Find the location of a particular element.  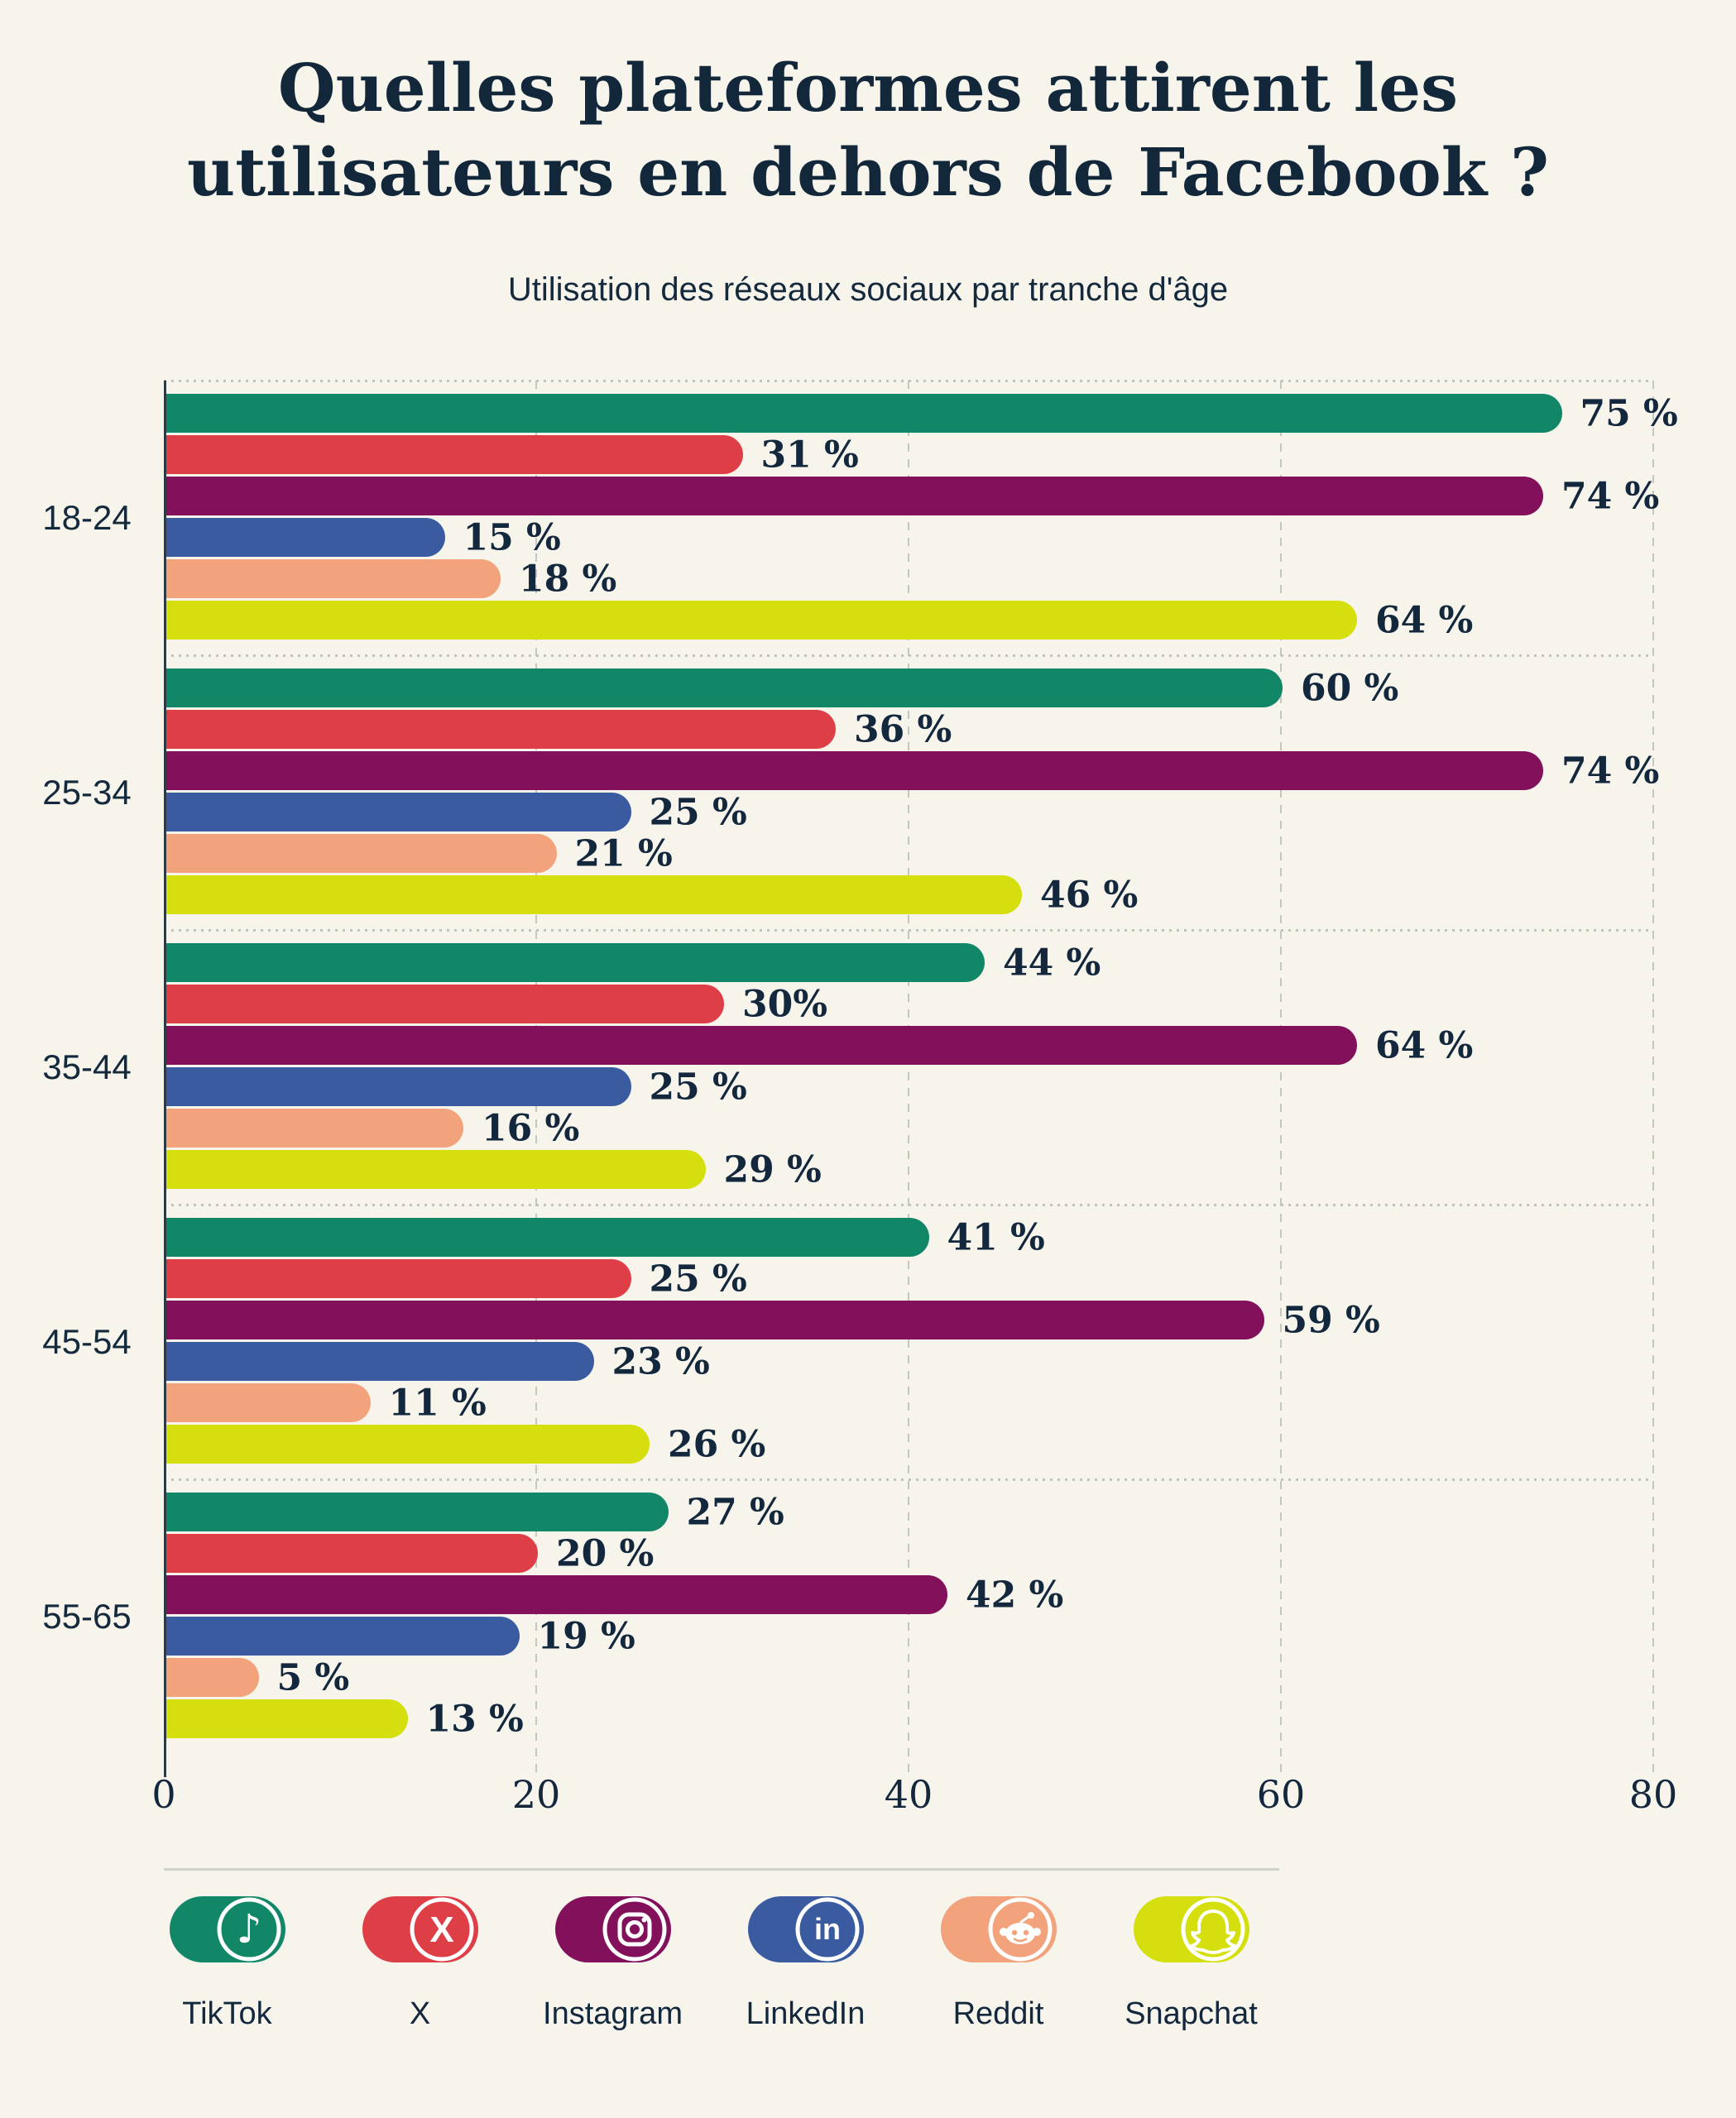

legend-label-instagram: Instagram is located at coordinates (613, 2013).